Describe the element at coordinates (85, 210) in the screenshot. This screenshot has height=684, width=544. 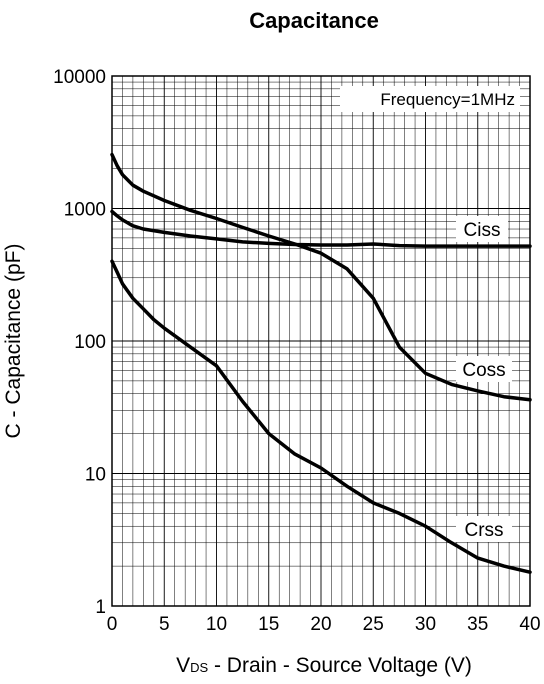
I see `y-tick-label: 1000` at that location.